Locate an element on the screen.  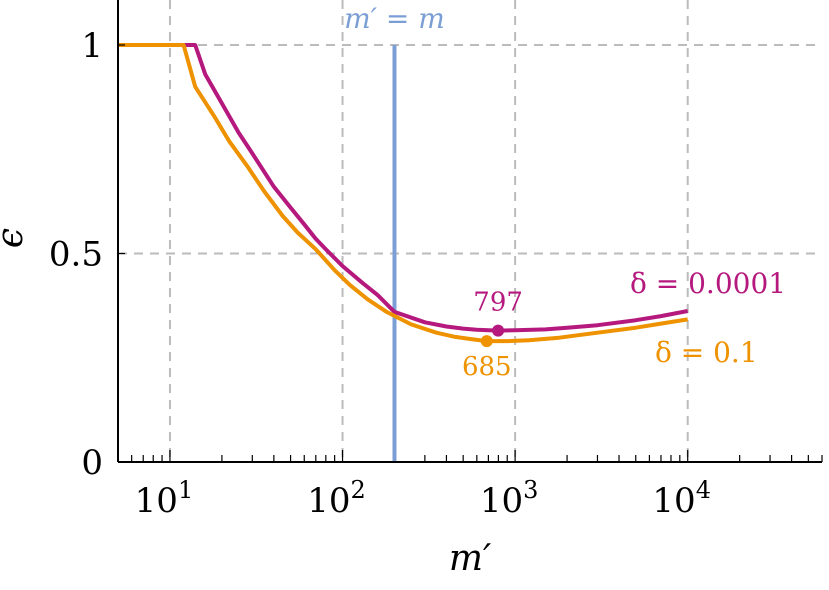
y-axis-label: ϵ is located at coordinates (15, 238).